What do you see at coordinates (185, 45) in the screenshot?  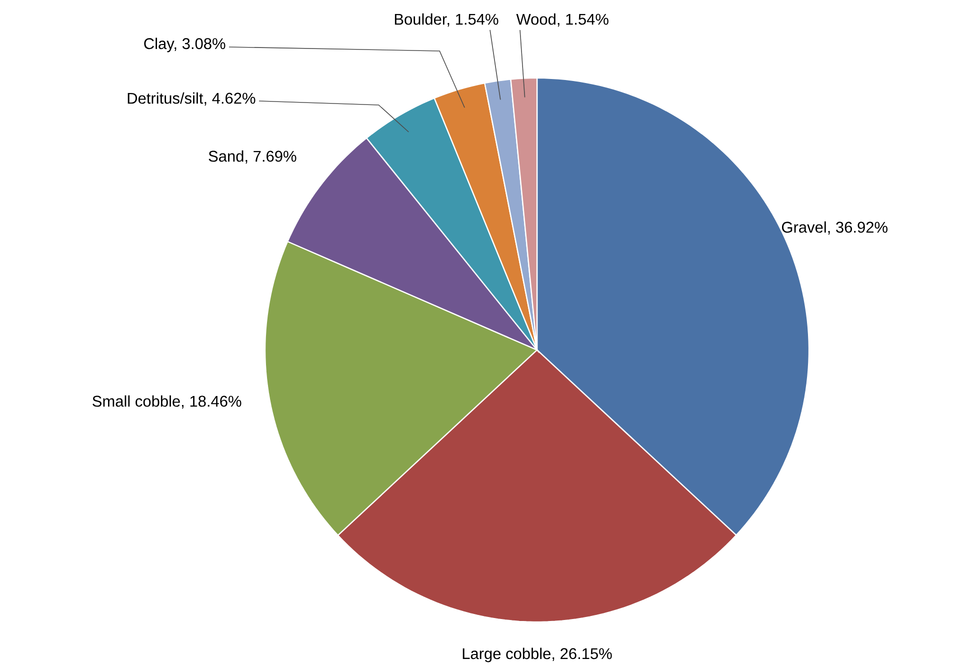 I see `slice-label: Clay, 3.08%` at bounding box center [185, 45].